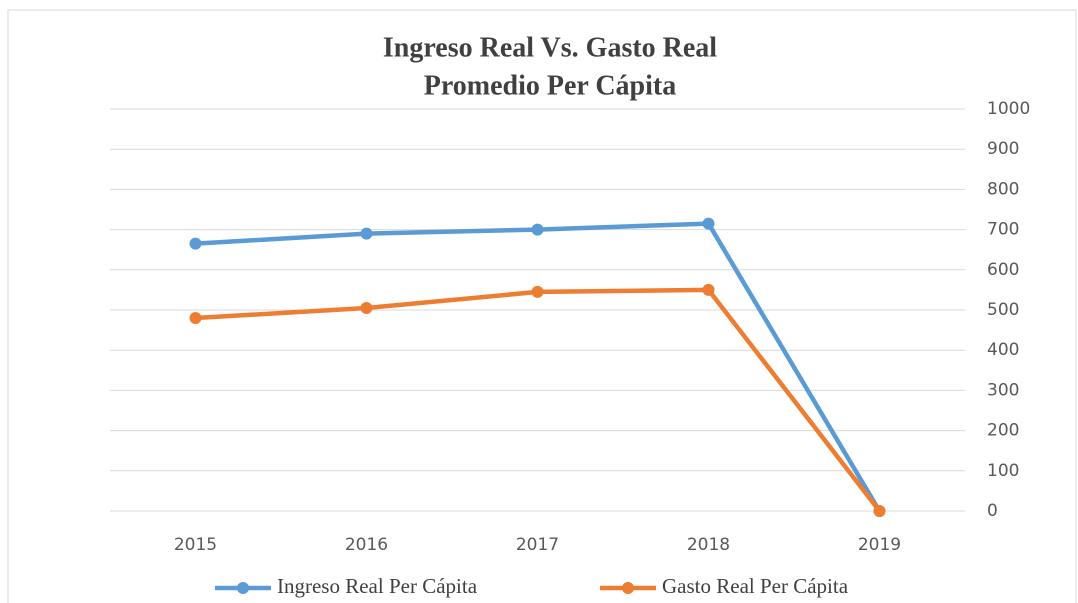  What do you see at coordinates (879, 545) in the screenshot?
I see `x-tick-label: 2019` at bounding box center [879, 545].